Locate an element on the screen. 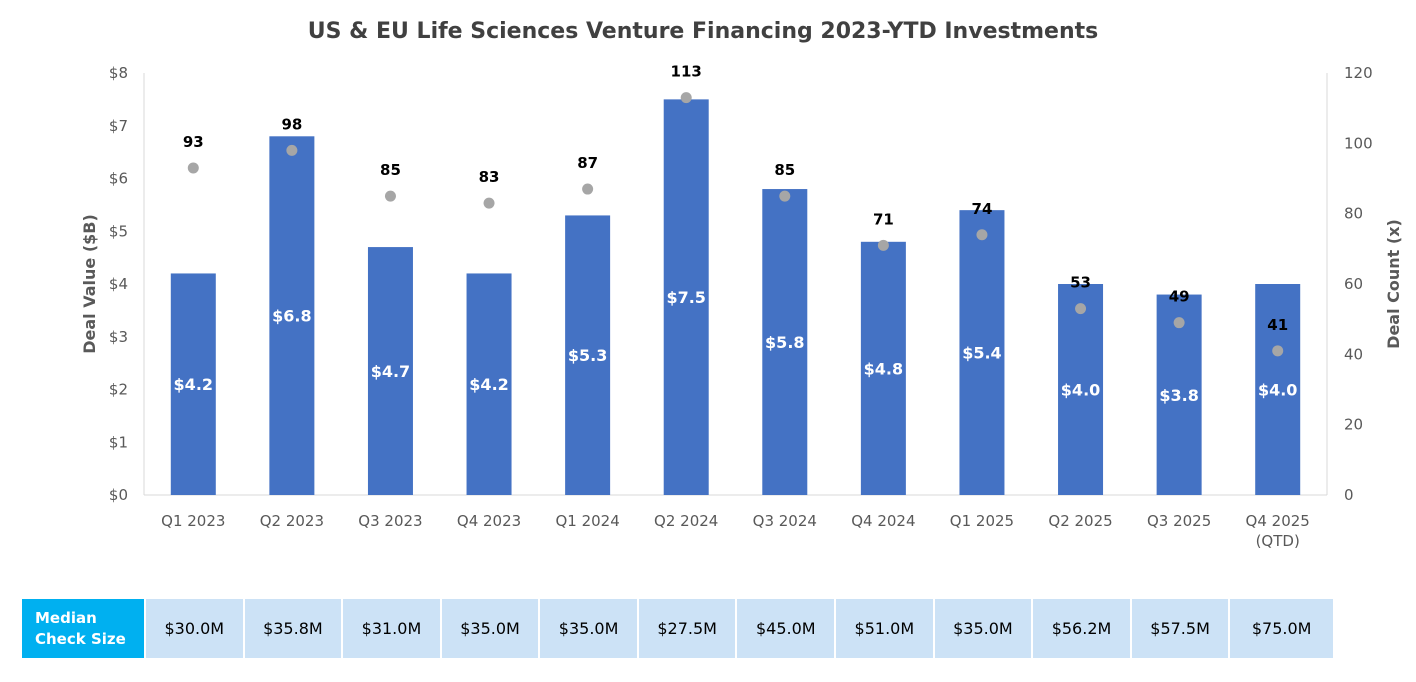  x-axis-category-label: Q2 2024 is located at coordinates (686, 521).